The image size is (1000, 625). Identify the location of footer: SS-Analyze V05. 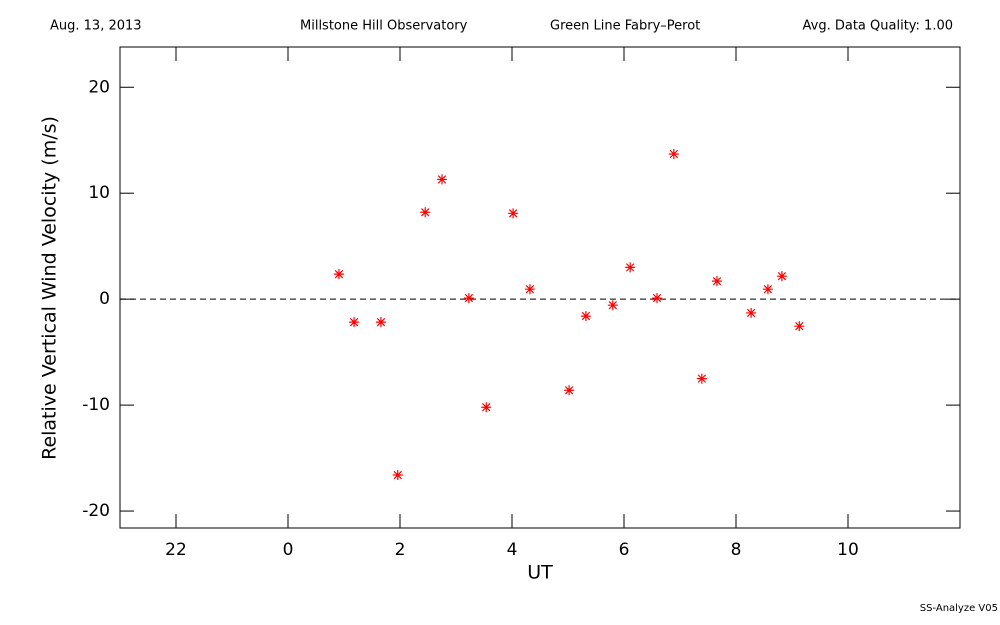
(959, 608).